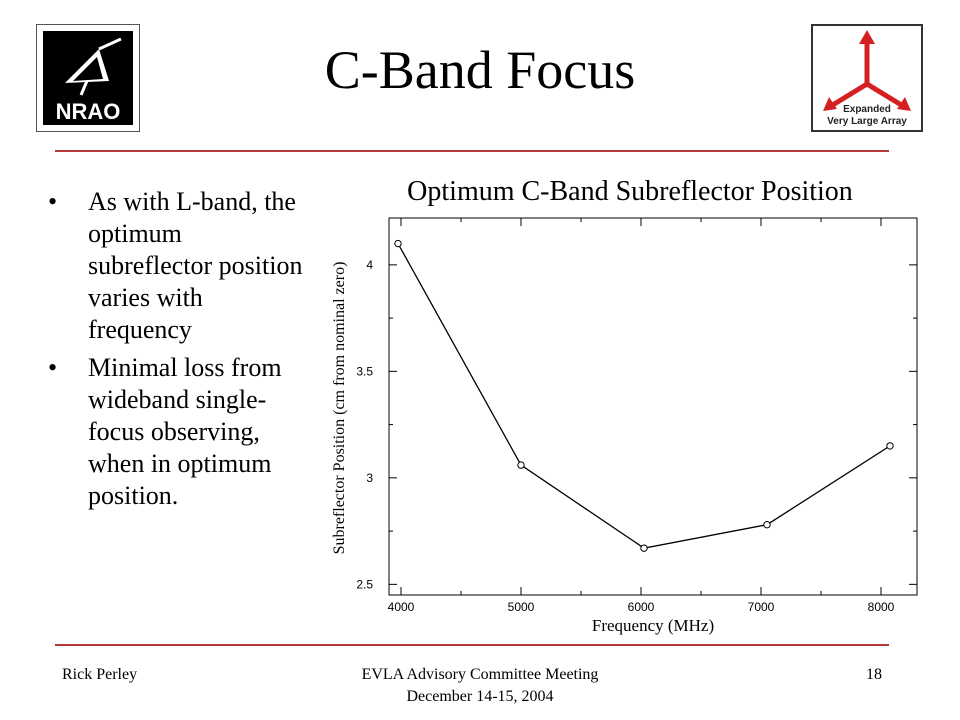 This screenshot has width=960, height=720. Describe the element at coordinates (480, 696) in the screenshot. I see `footer-event-date: December 14-15, 2004` at that location.